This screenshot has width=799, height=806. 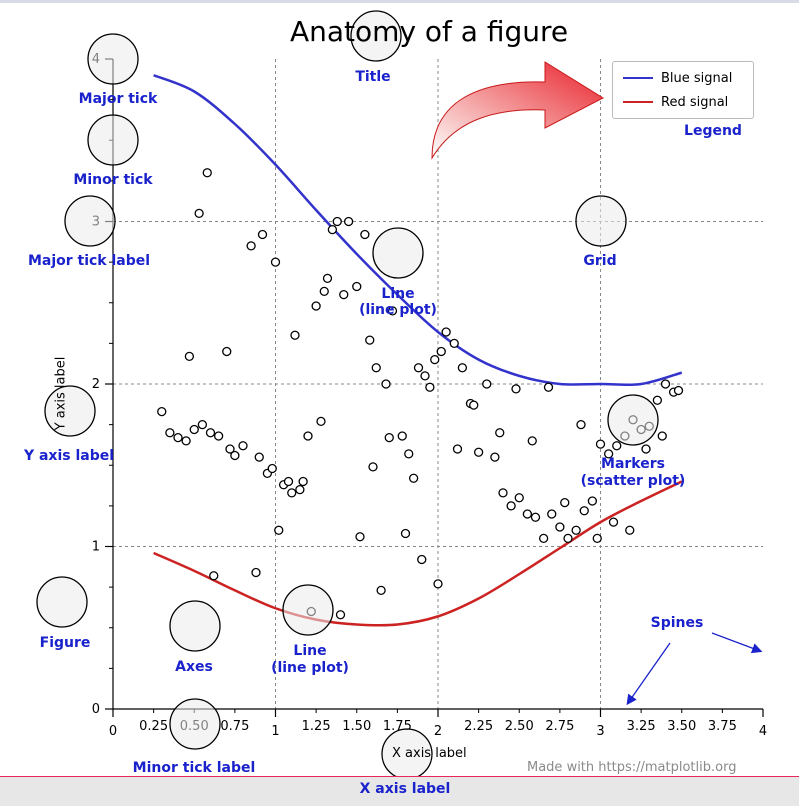 I want to click on annotation-legend: Legend, so click(x=713, y=131).